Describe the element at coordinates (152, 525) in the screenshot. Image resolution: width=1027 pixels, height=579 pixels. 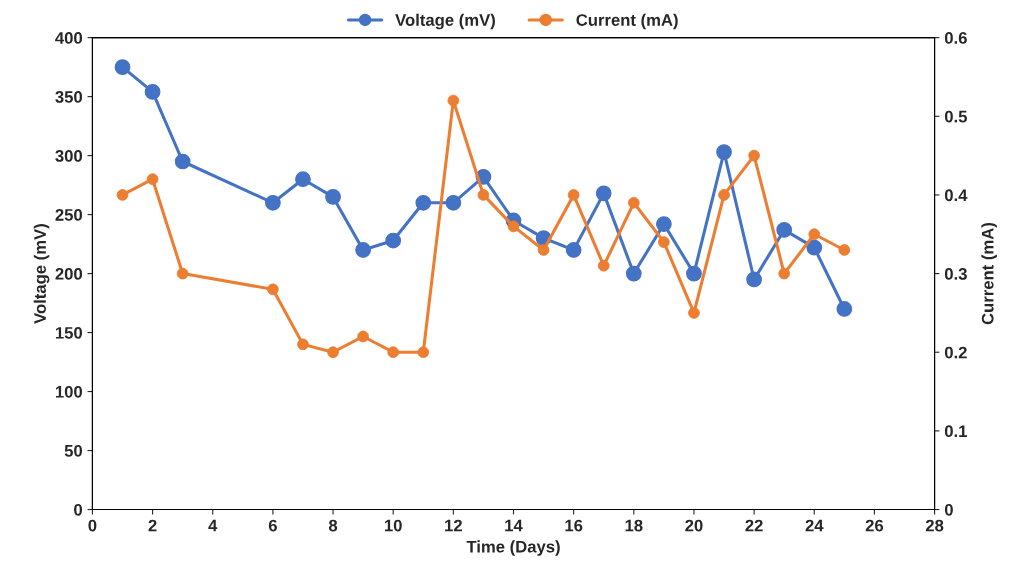
I see `x-tick-label: 2` at that location.